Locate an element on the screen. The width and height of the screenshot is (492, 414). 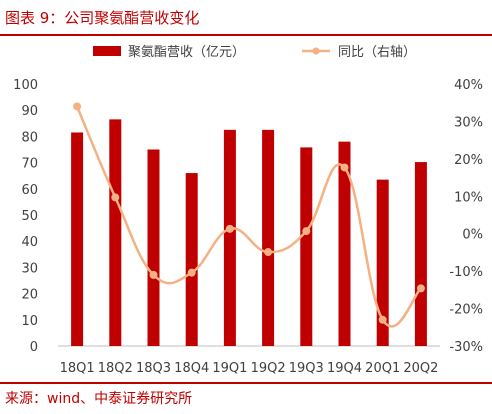
right-axis-tick-label: 40% is located at coordinates (468, 85).